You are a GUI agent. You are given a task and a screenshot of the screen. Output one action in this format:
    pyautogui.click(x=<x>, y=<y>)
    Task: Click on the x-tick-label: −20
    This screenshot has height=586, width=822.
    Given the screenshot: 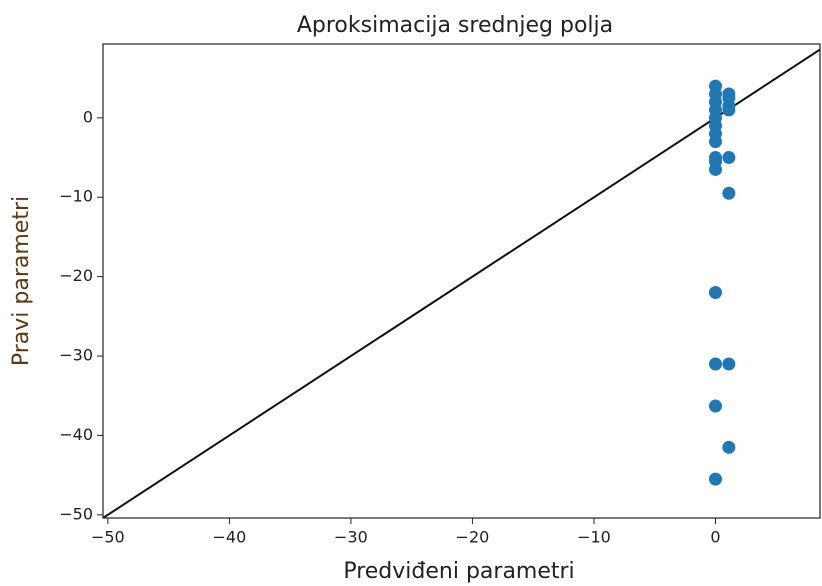 What is the action you would take?
    pyautogui.click(x=473, y=537)
    